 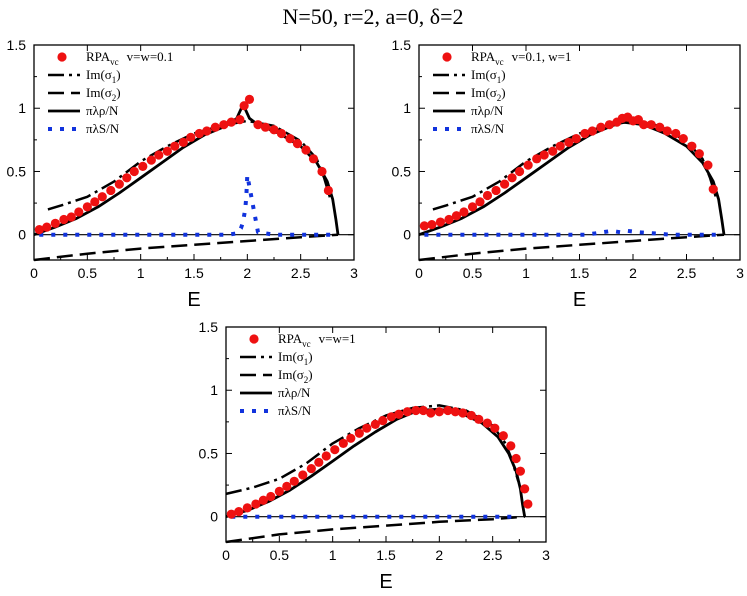 I want to click on chart1-x-tick-label: 3, so click(x=740, y=273).